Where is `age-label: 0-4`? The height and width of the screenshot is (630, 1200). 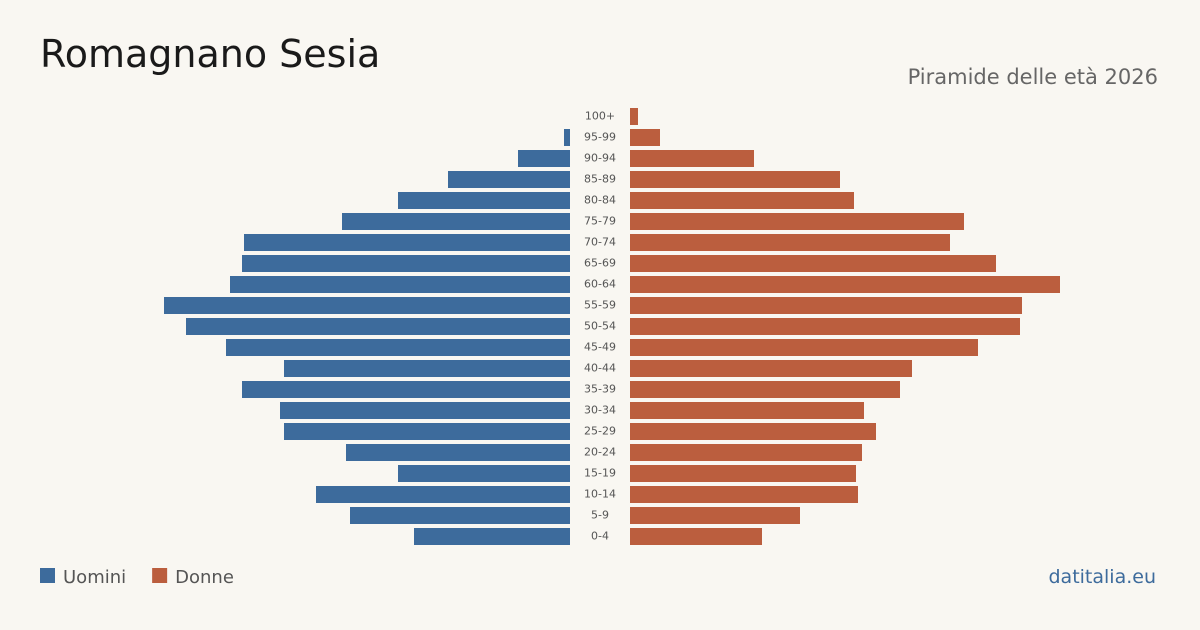 age-label: 0-4 is located at coordinates (600, 536).